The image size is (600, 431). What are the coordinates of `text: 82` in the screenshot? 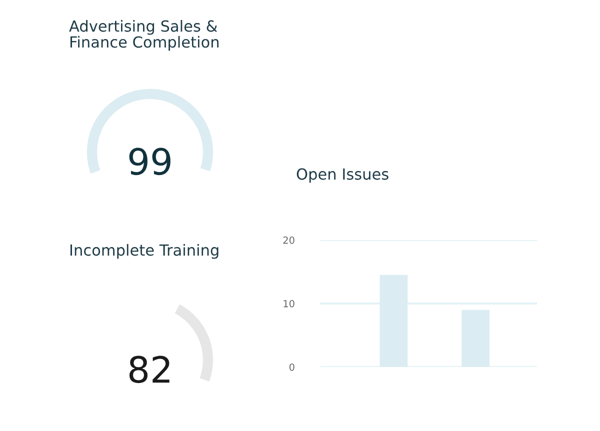 It's located at (149, 370).